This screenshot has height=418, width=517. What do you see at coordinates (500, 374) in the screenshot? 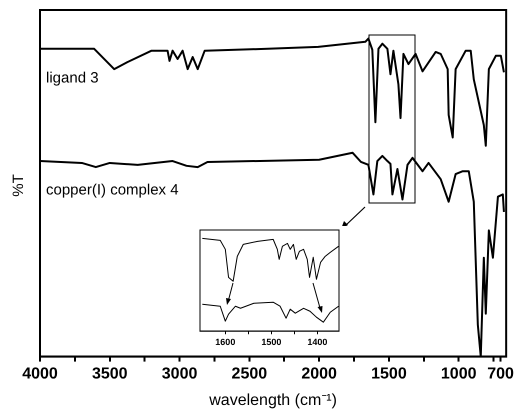
I see `x-tick-label: 700` at bounding box center [500, 374].